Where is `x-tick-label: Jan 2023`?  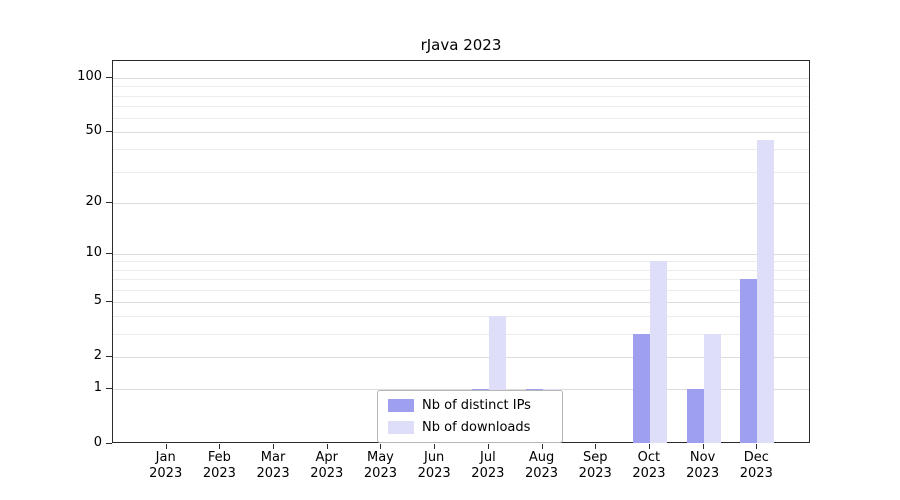 x-tick-label: Jan 2023 is located at coordinates (166, 466).